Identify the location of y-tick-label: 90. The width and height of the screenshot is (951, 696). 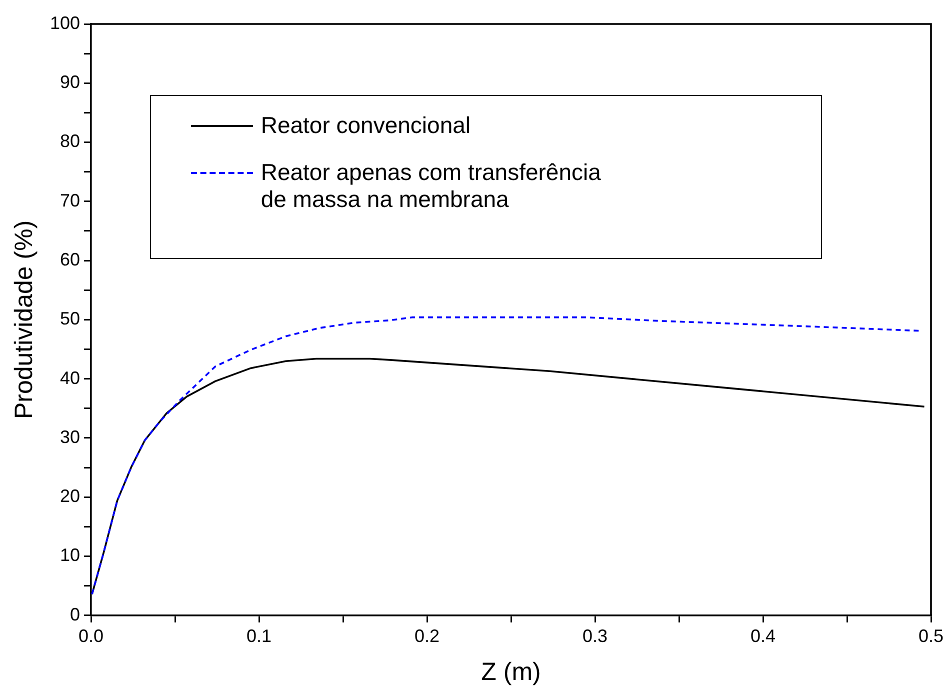
(70, 82).